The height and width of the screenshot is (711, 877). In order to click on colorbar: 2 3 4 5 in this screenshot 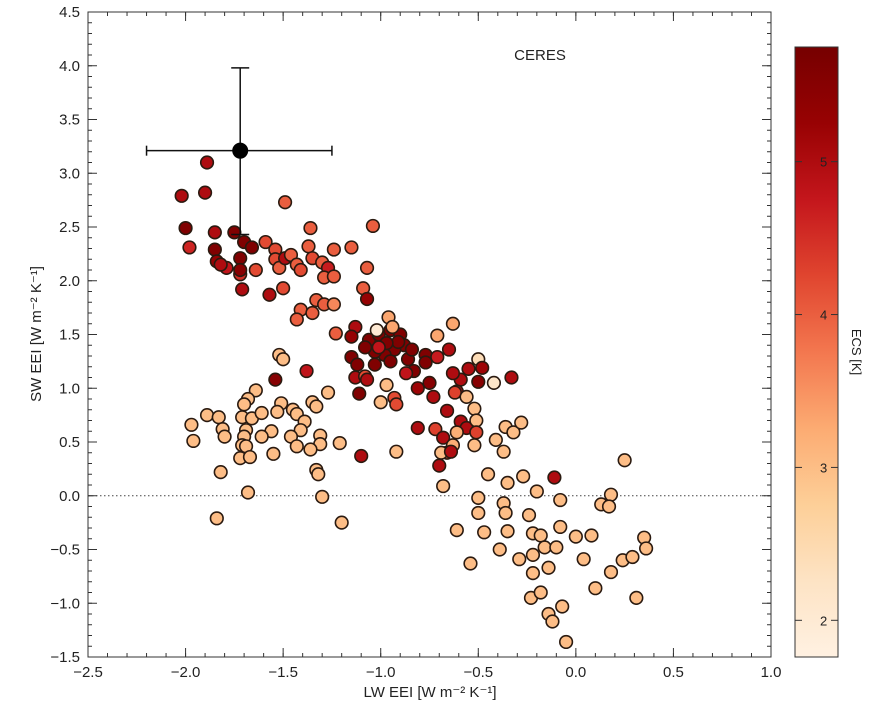, I will do `click(816, 352)`.